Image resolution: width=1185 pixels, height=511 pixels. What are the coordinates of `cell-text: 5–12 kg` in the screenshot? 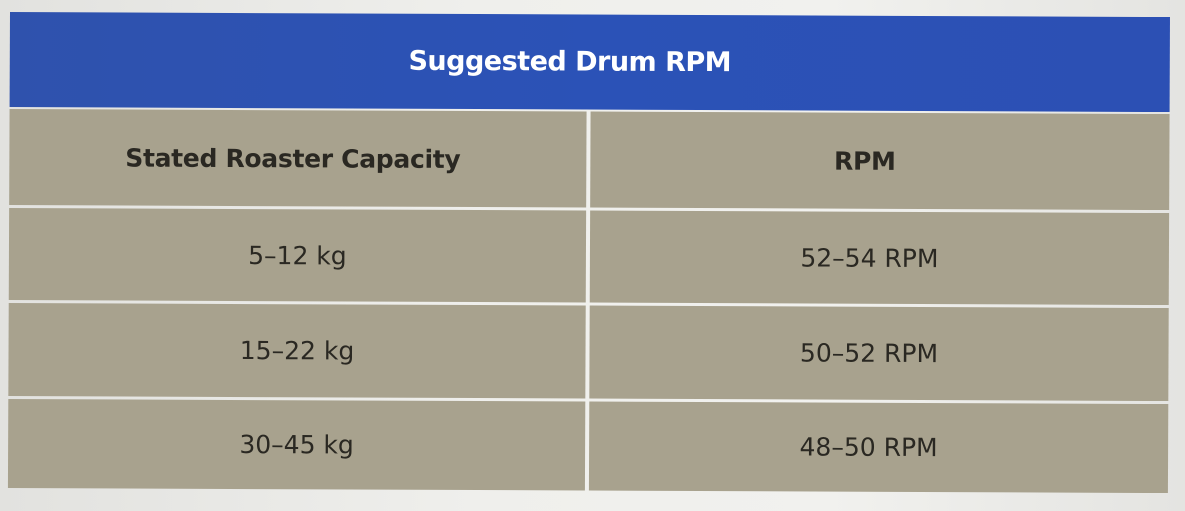 It's located at (297, 255).